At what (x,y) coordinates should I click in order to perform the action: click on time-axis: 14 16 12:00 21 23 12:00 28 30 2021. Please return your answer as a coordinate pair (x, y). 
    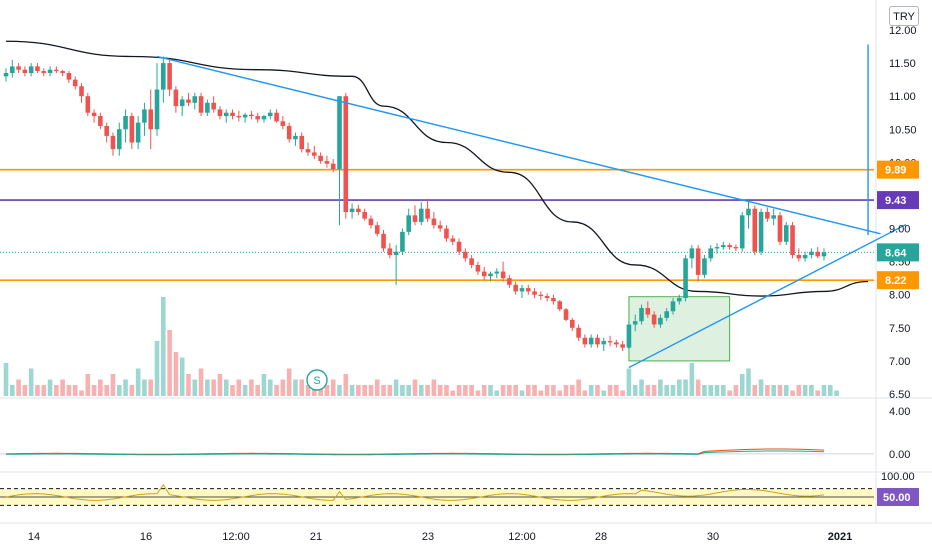
    Looking at the image, I should click on (440, 537).